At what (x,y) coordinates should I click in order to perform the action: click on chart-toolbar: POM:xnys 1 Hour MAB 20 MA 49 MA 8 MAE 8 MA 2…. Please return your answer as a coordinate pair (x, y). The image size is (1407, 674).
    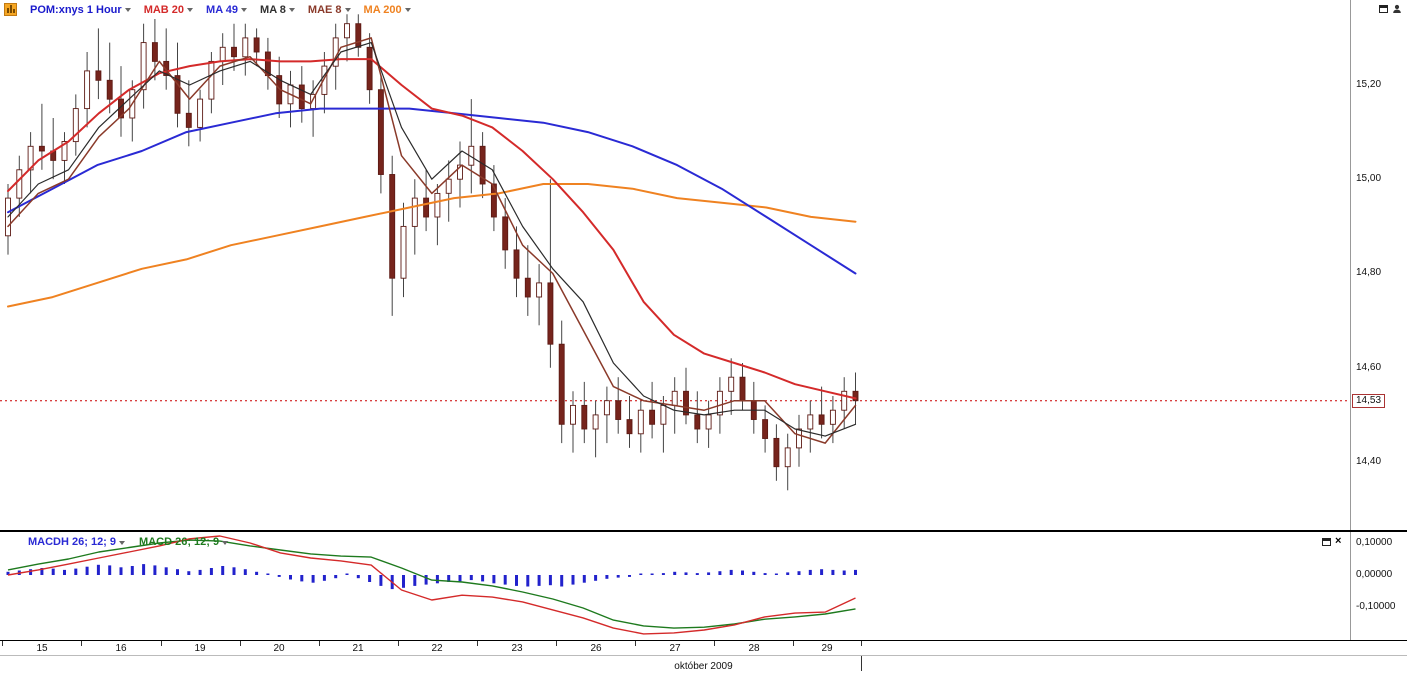
    Looking at the image, I should click on (207, 9).